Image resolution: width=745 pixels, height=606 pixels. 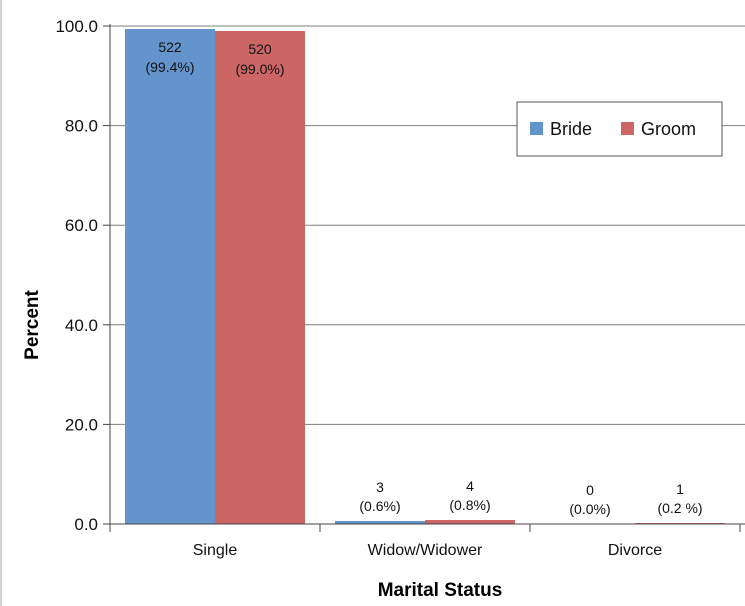 I want to click on data-label-count: 522, so click(x=170, y=47).